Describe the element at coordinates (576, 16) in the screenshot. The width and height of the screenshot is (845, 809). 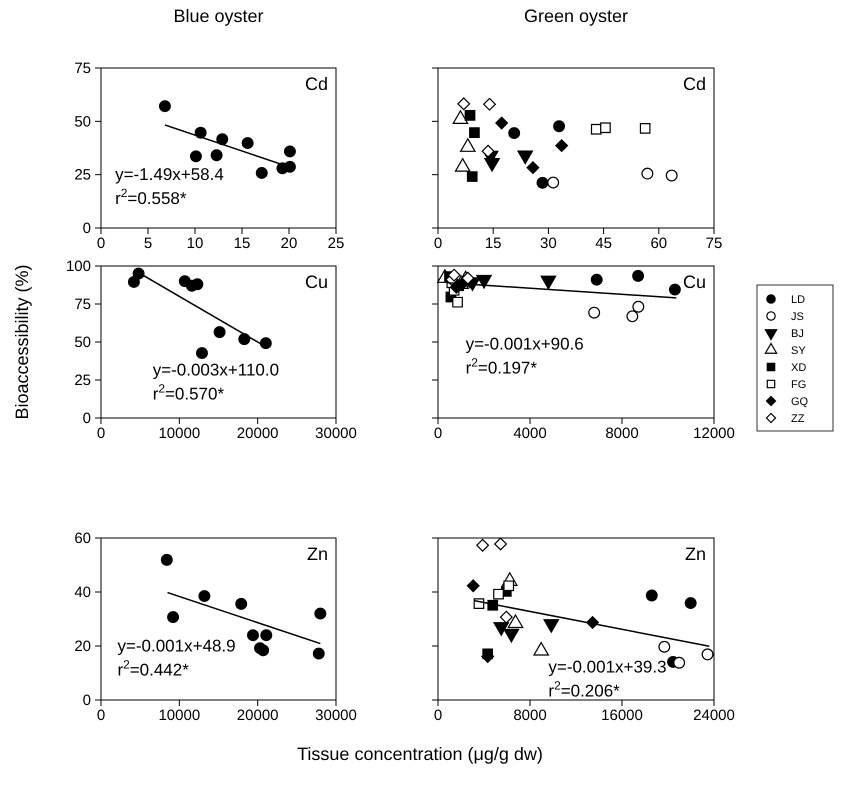
I see `chart-title: Green oyster` at that location.